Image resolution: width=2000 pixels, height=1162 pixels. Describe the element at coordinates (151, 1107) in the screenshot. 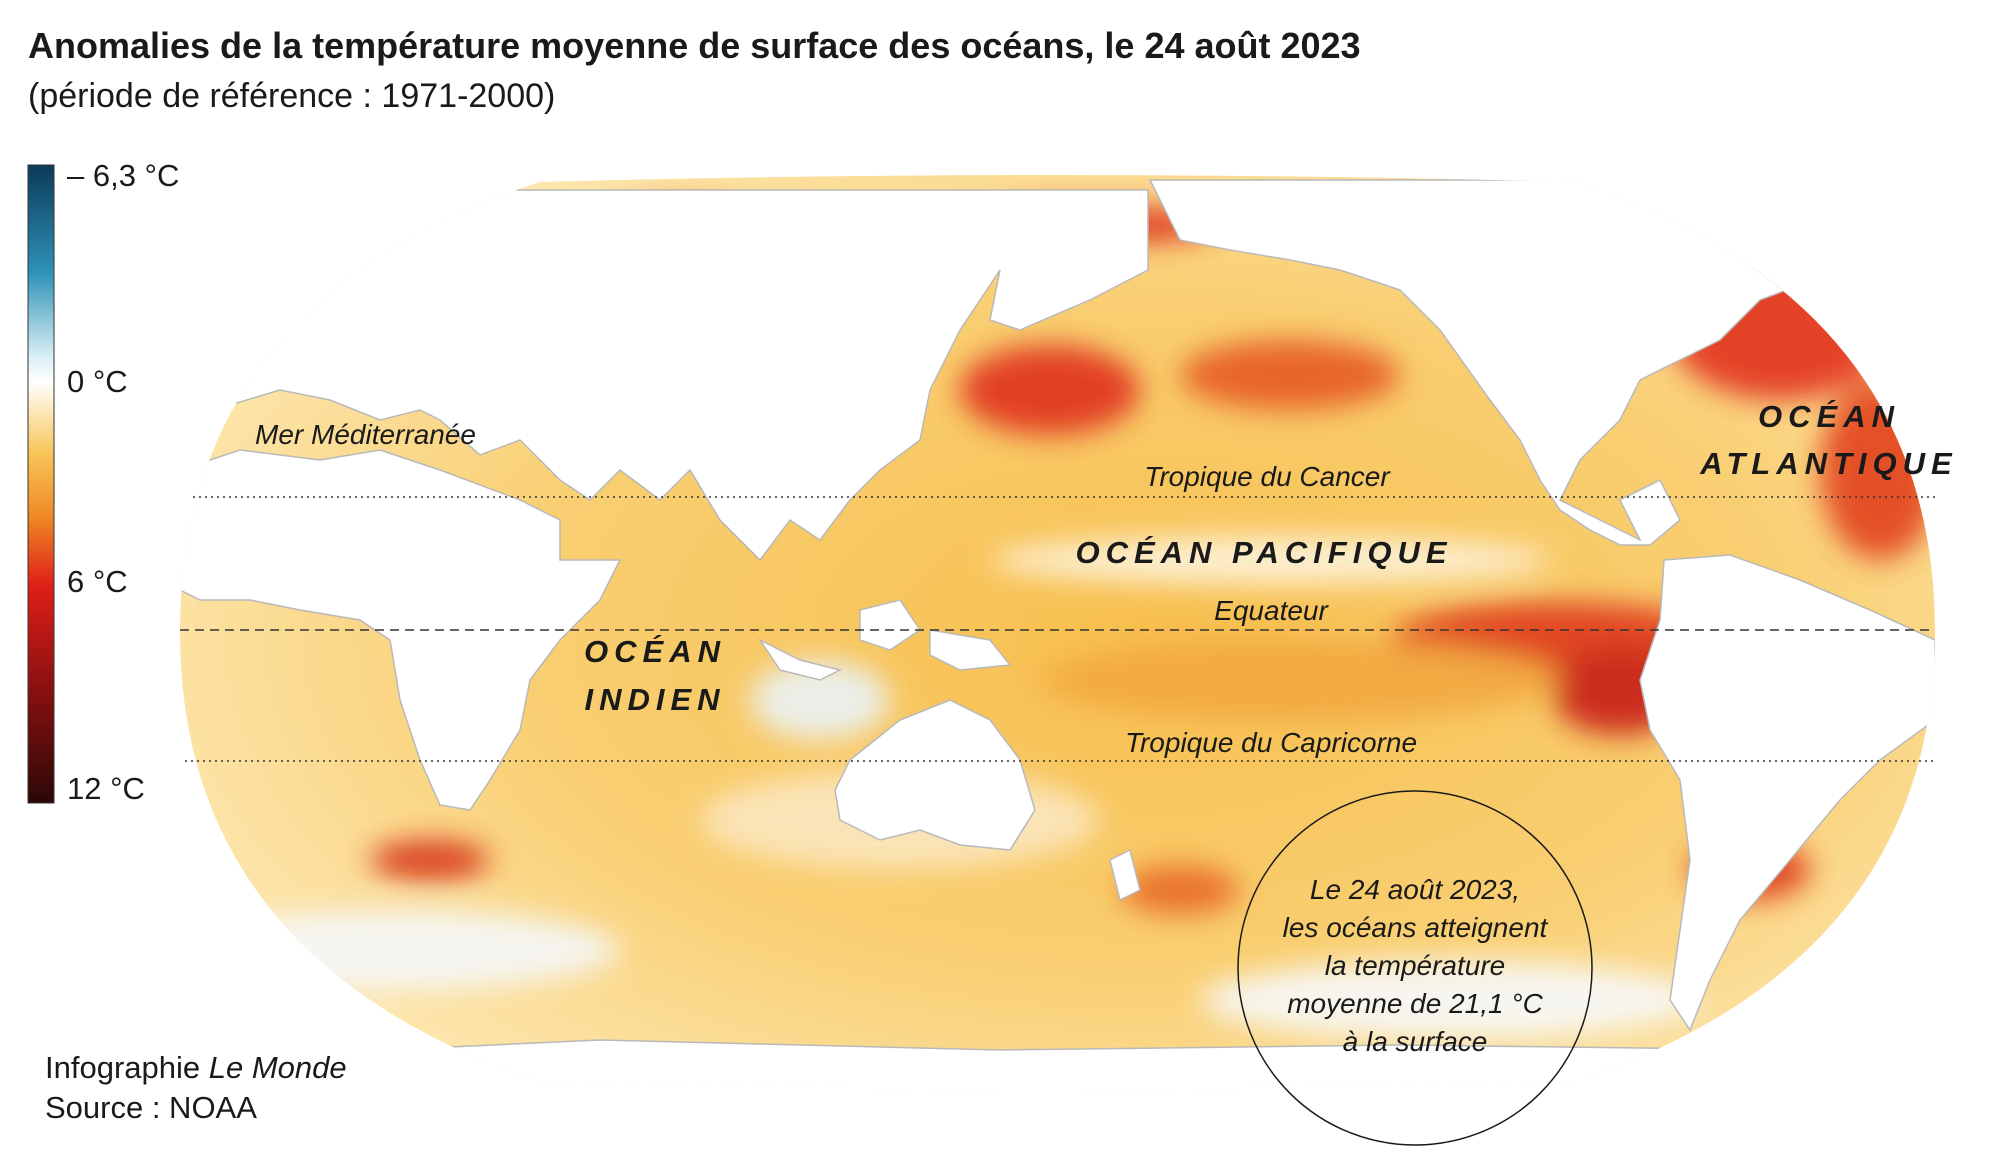

I see `source: Source : NOAA` at that location.